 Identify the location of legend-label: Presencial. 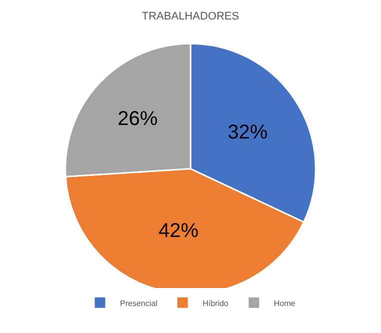
(139, 303).